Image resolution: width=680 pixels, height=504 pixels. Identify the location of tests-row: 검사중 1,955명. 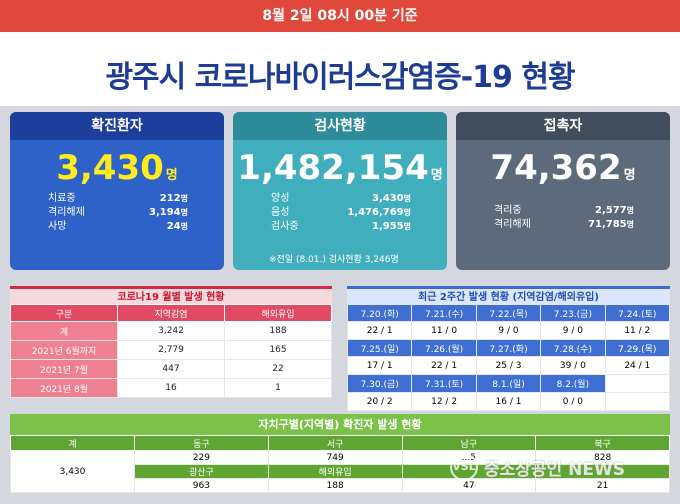
(341, 226).